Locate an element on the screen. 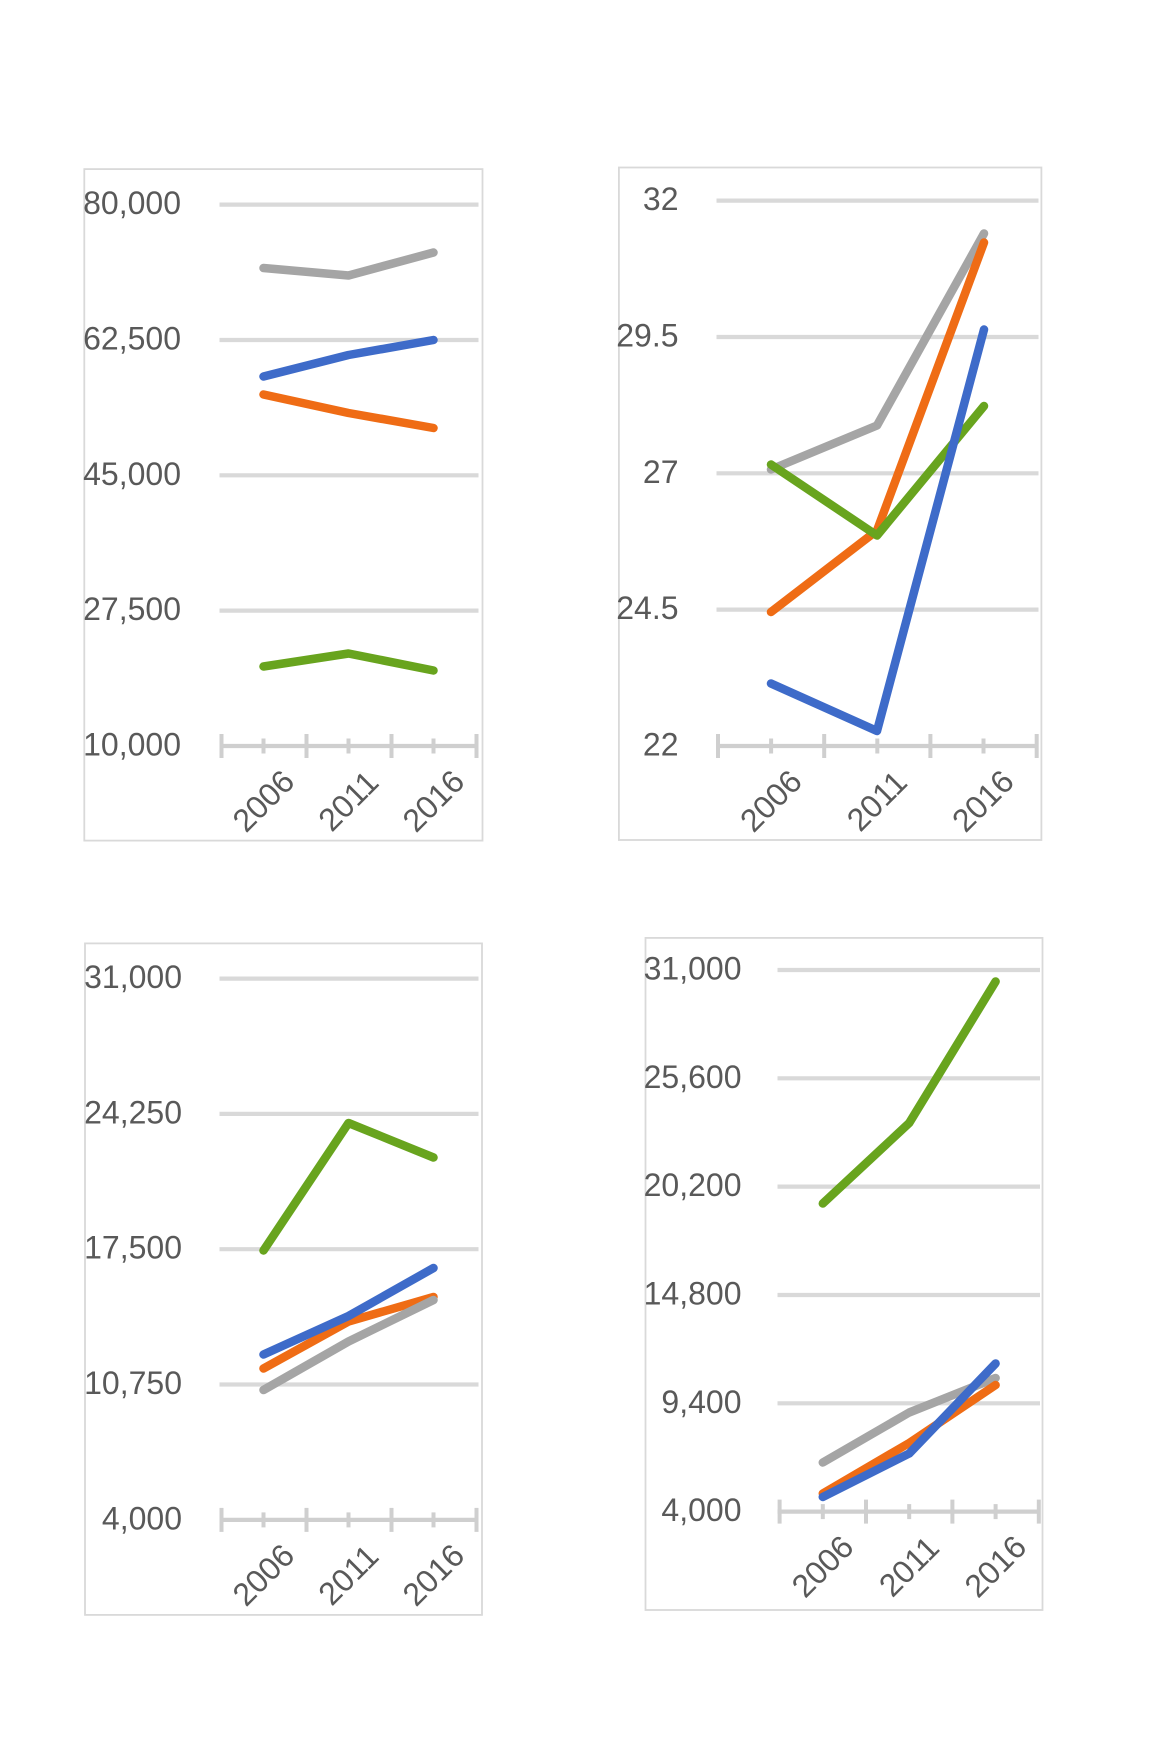 The image size is (1175, 1752). svg-text: 9,400 is located at coordinates (701, 1402).